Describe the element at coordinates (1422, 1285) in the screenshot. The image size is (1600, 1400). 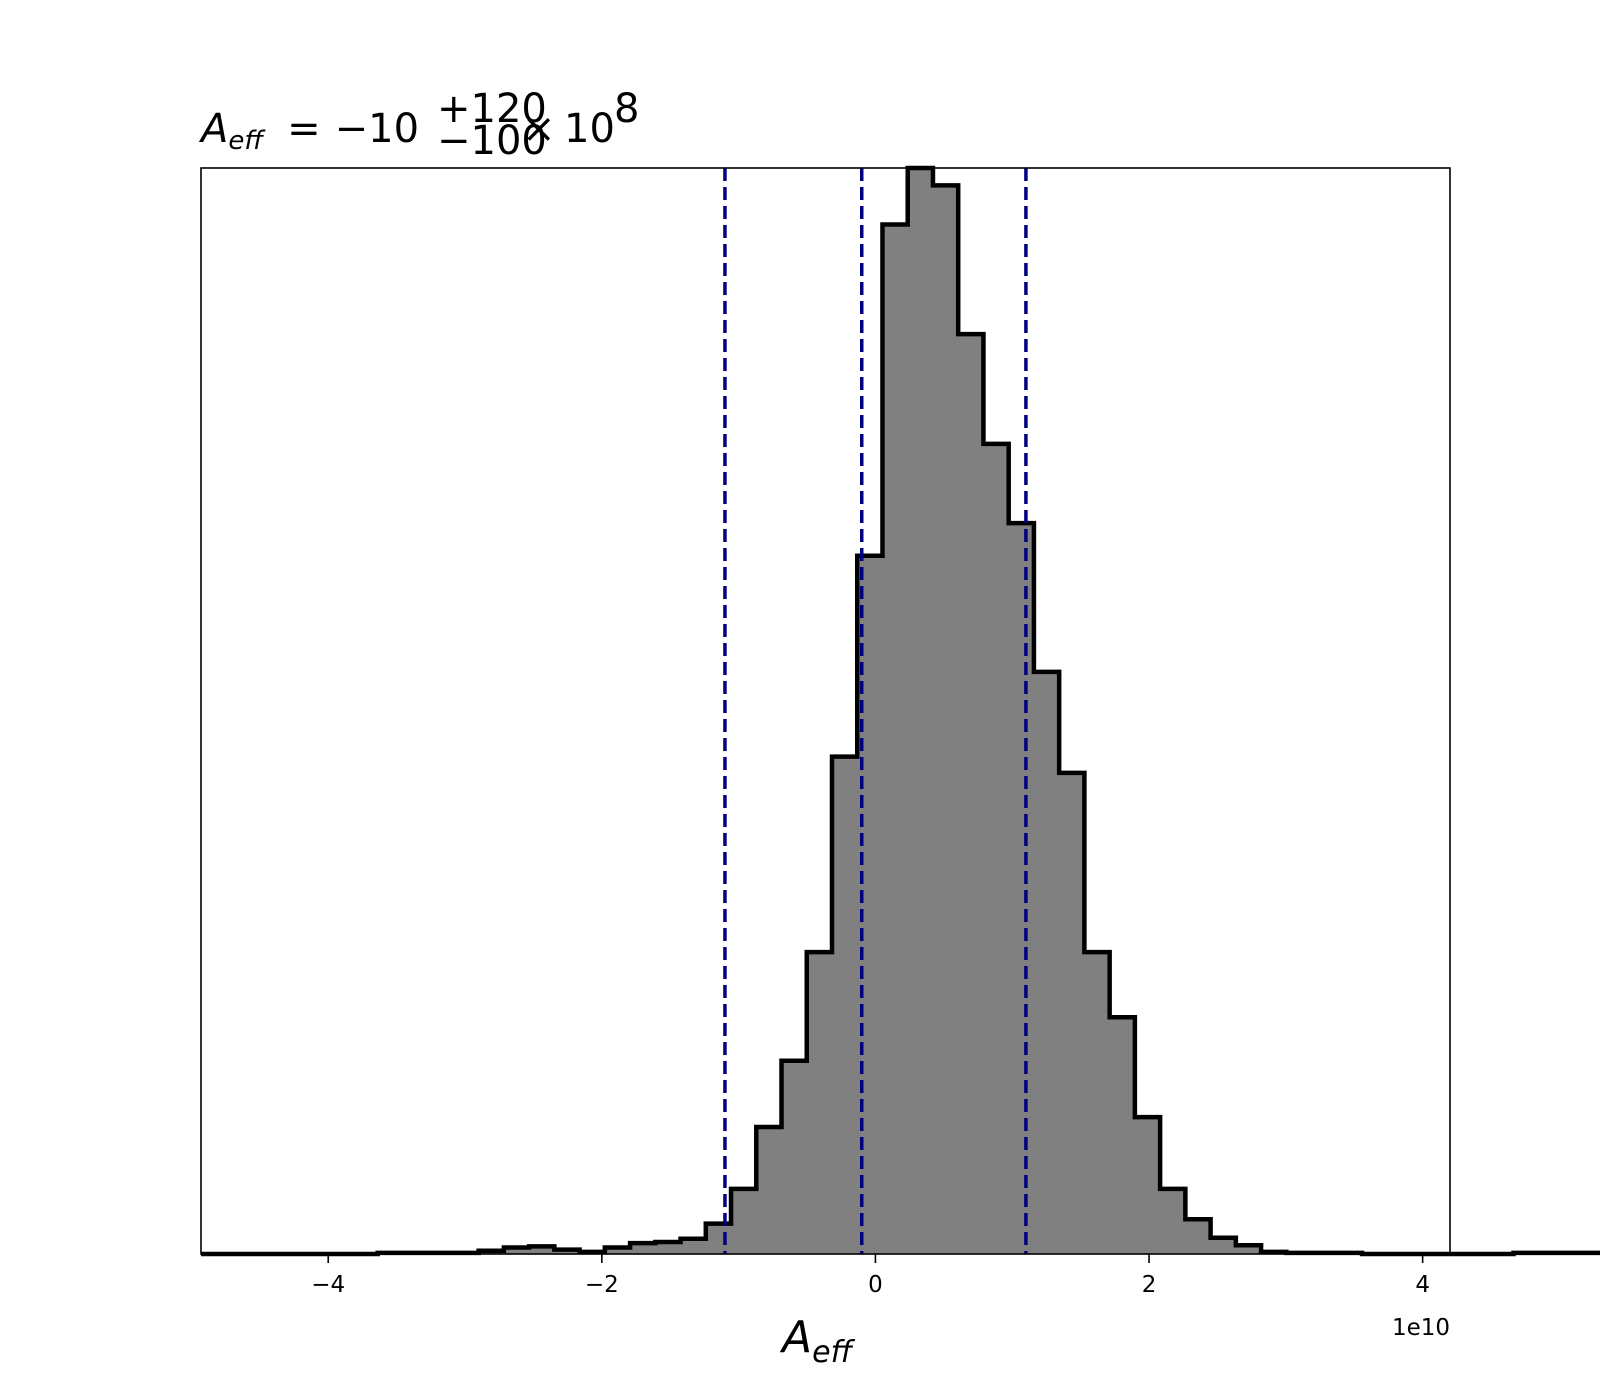
I see `x-tick-label: 4` at that location.